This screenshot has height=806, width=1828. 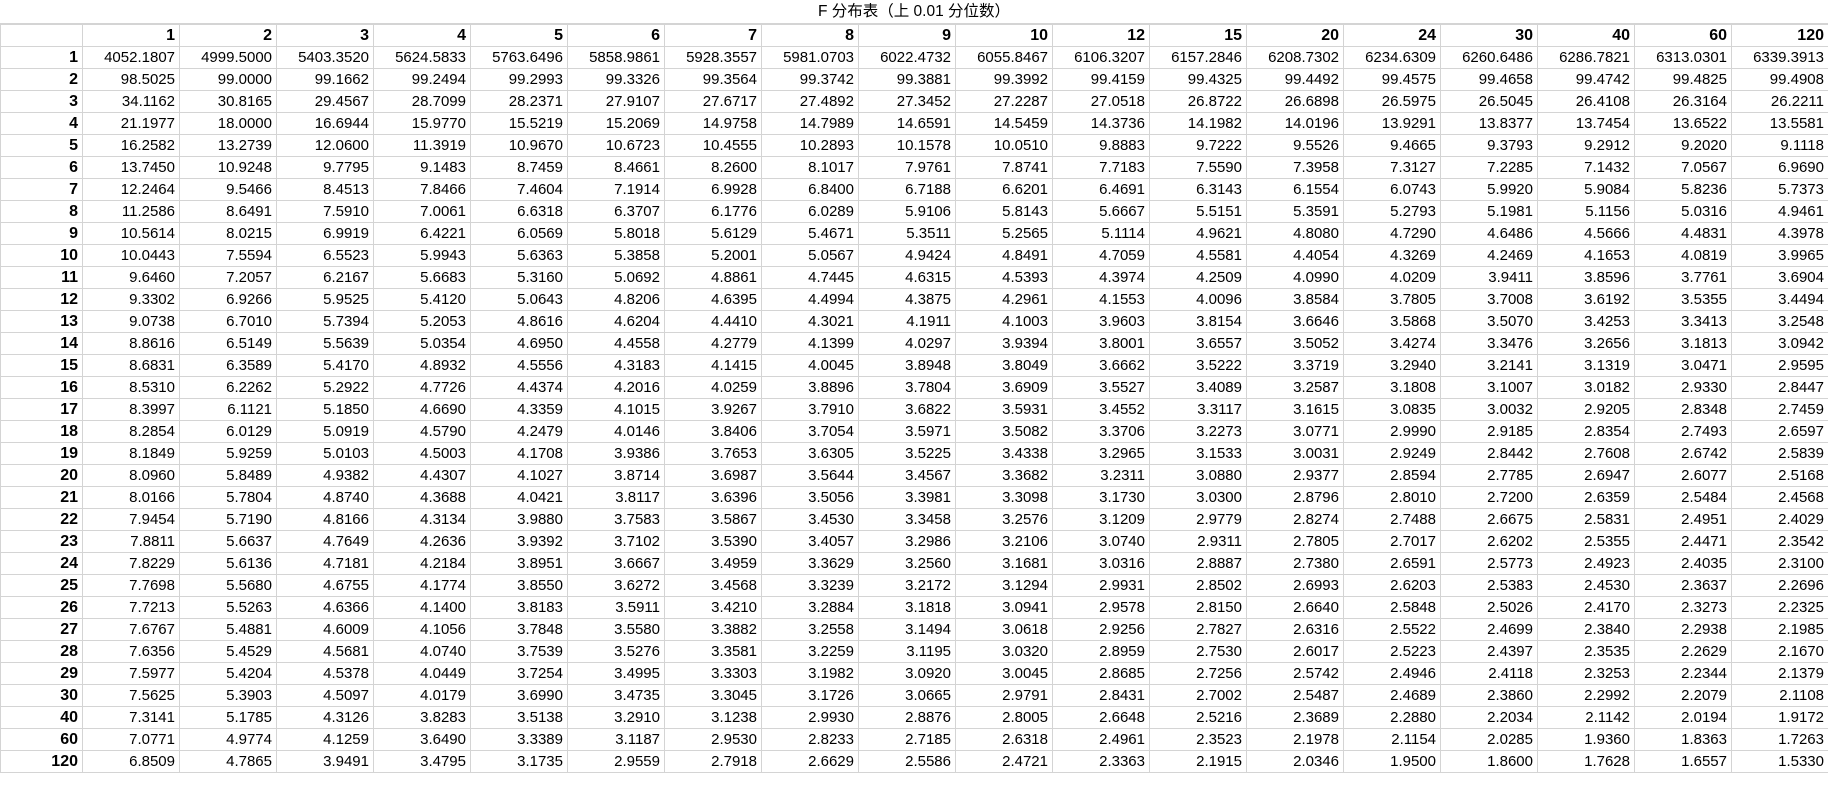 I want to click on table-cell: 2.3860, so click(x=1489, y=695).